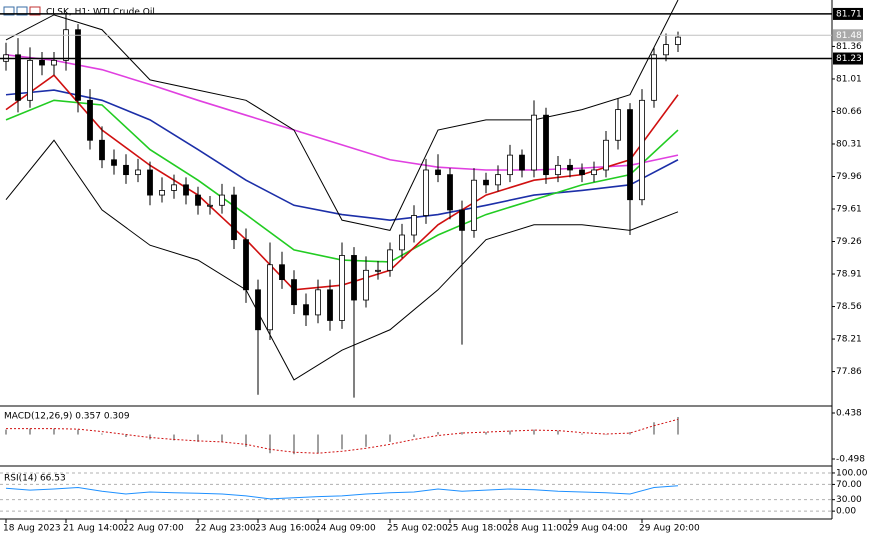  I want to click on chart-title: CLSK, H1: WTI Crude Oil, so click(100, 13).